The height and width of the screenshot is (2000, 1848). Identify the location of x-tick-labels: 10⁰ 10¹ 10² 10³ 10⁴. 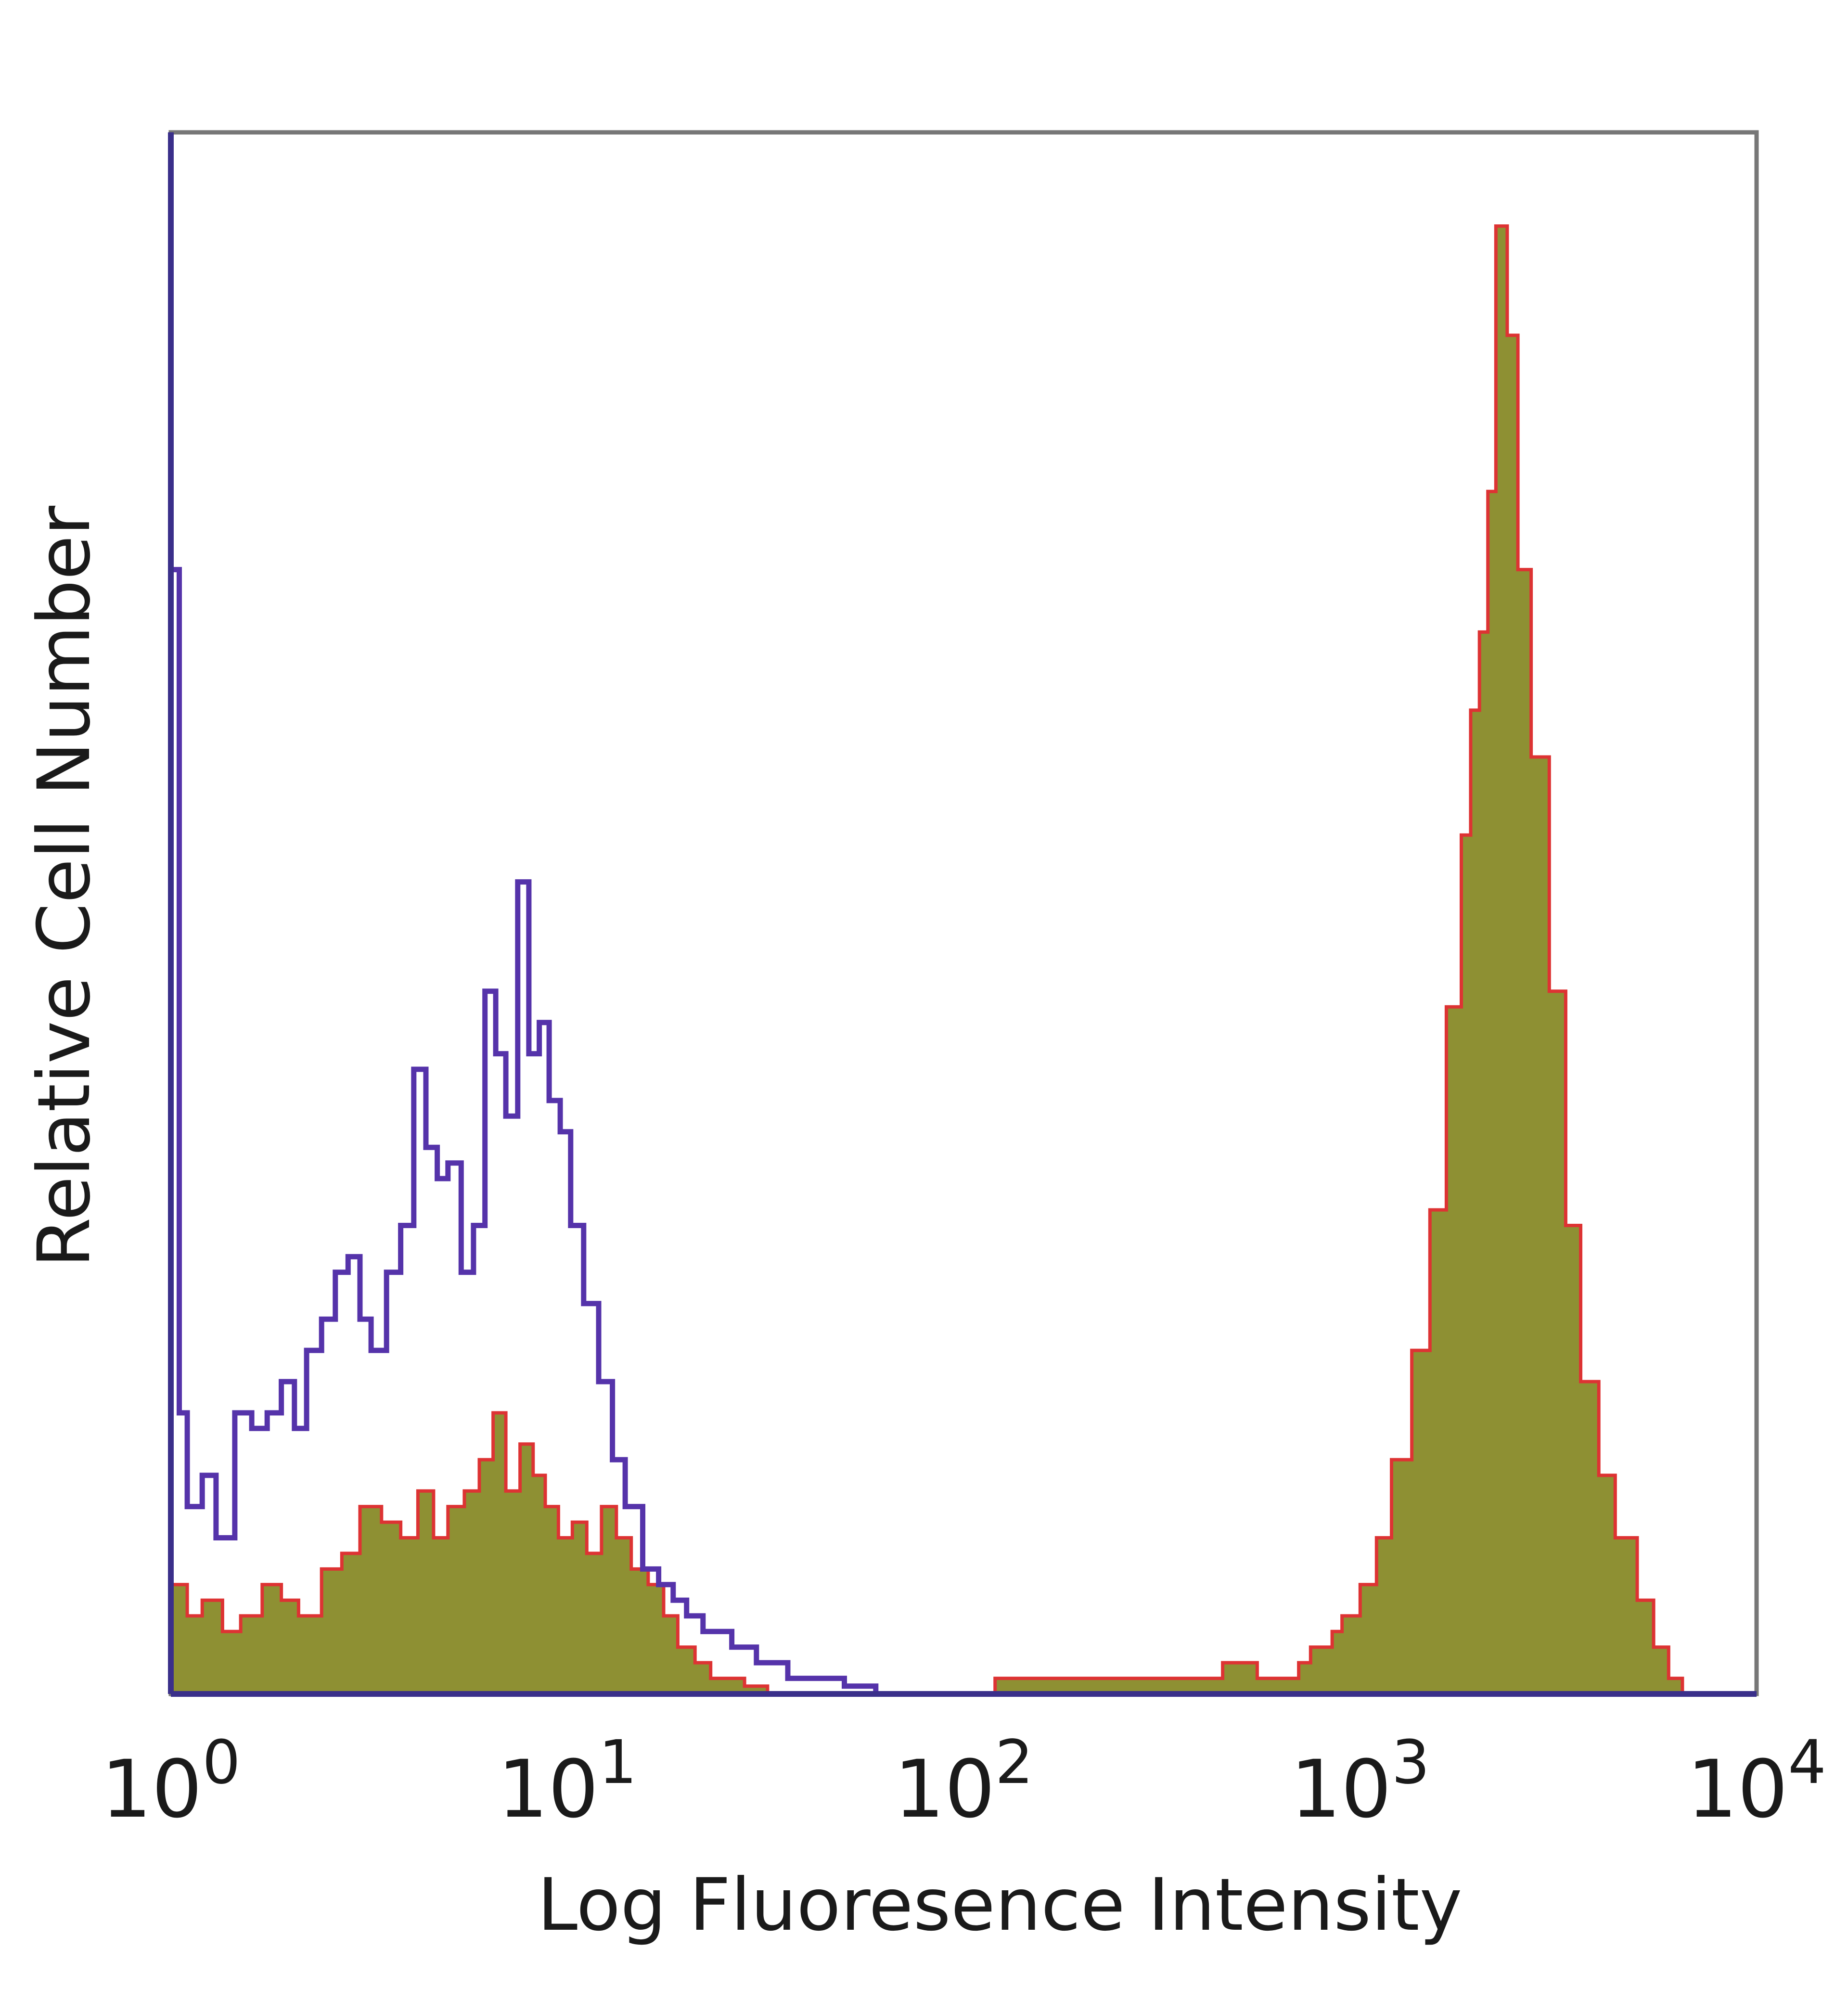
(963, 1781).